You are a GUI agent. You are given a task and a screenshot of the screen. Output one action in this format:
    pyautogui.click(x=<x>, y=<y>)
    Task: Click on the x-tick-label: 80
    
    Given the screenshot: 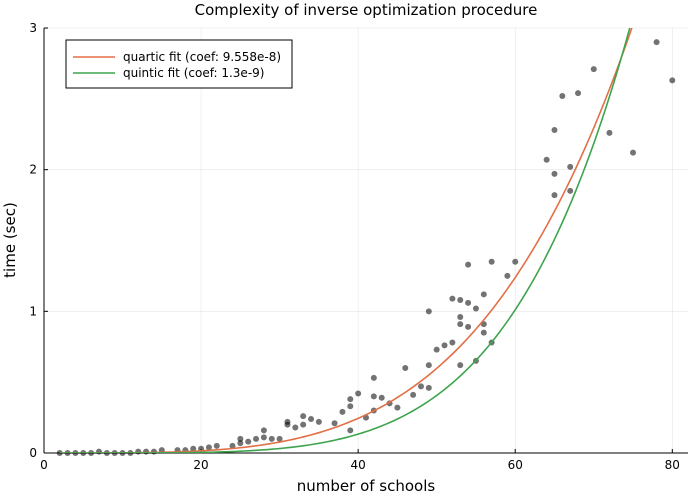 What is the action you would take?
    pyautogui.click(x=672, y=465)
    